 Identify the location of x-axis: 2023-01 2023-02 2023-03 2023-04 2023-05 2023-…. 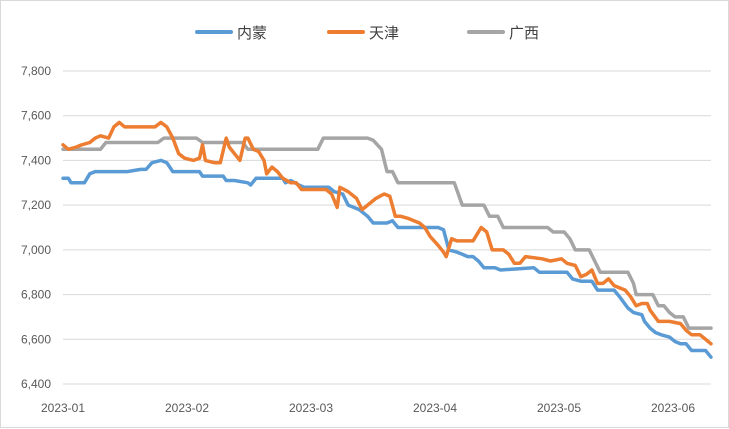
(368, 408).